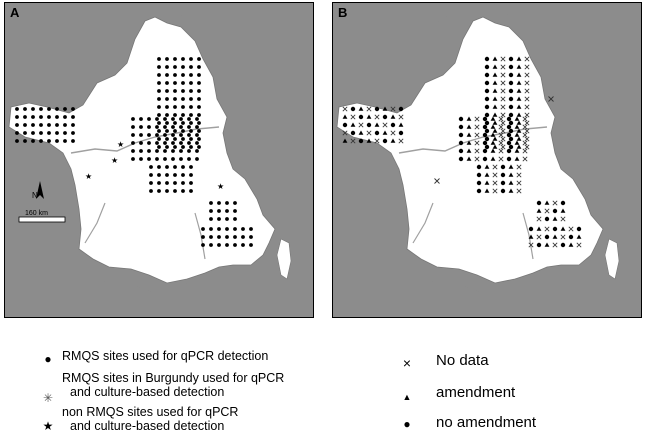 Image resolution: width=645 pixels, height=439 pixels. Describe the element at coordinates (473, 140) in the screenshot. I see `river-loire` at that location.